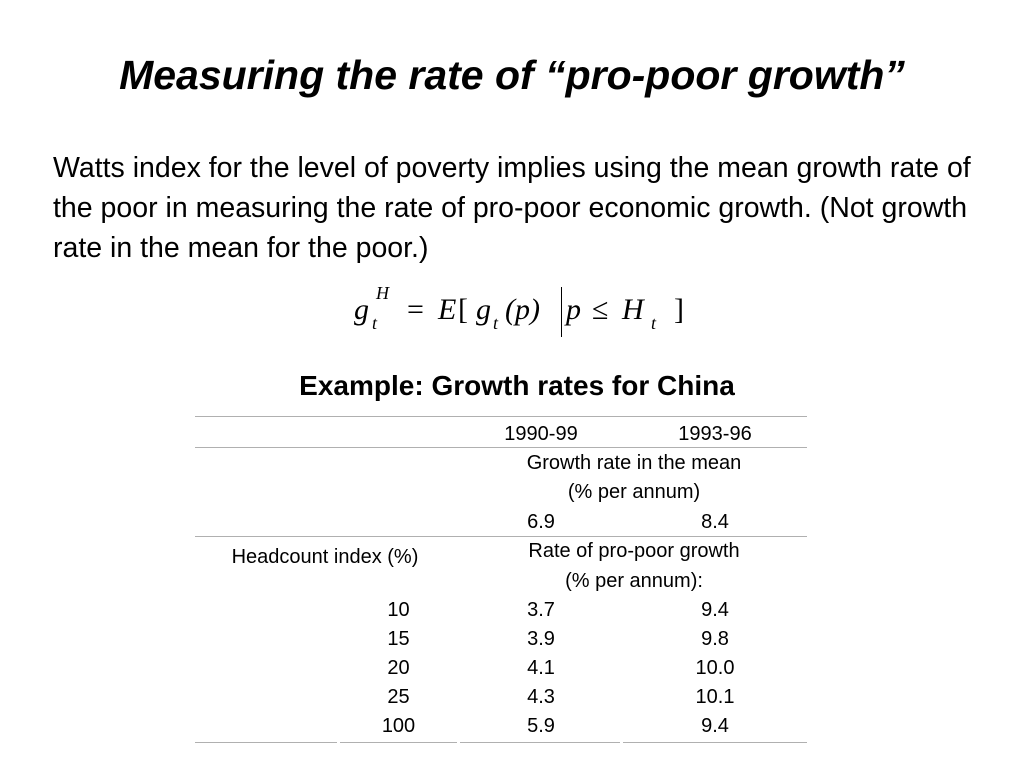  Describe the element at coordinates (634, 463) in the screenshot. I see `mean-label-line1: Growth rate in the mean` at that location.